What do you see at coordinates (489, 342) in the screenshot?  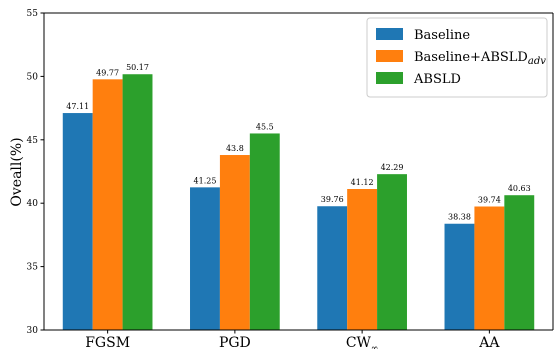 I see `x-tick-label: AA` at bounding box center [489, 342].